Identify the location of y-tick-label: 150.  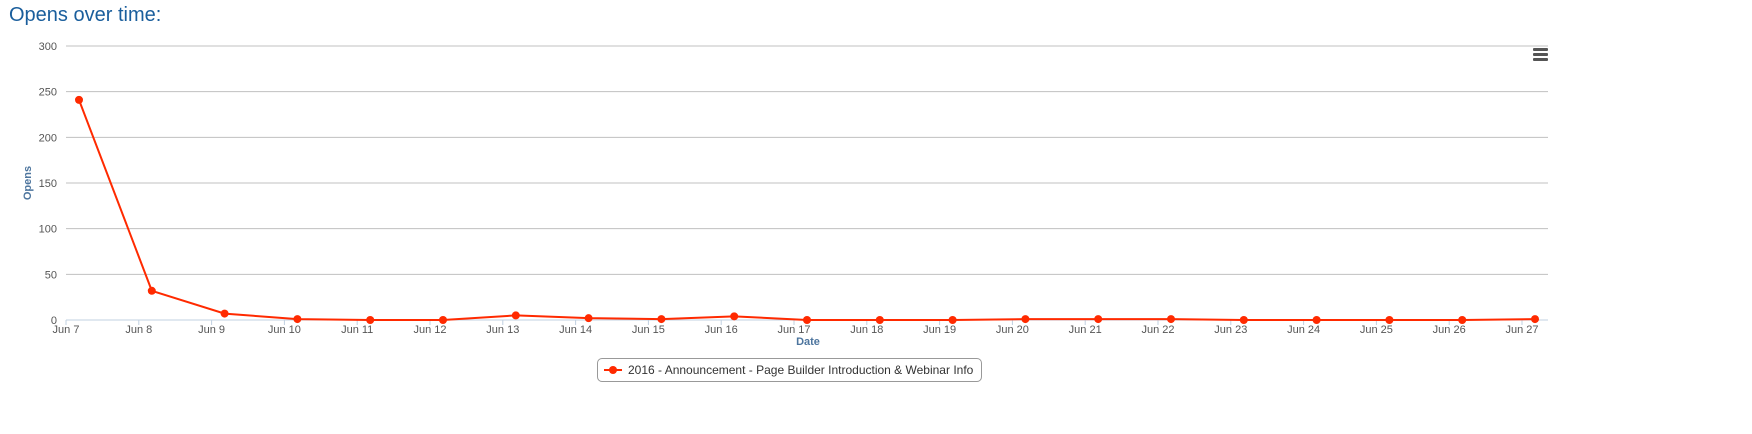
(48, 184).